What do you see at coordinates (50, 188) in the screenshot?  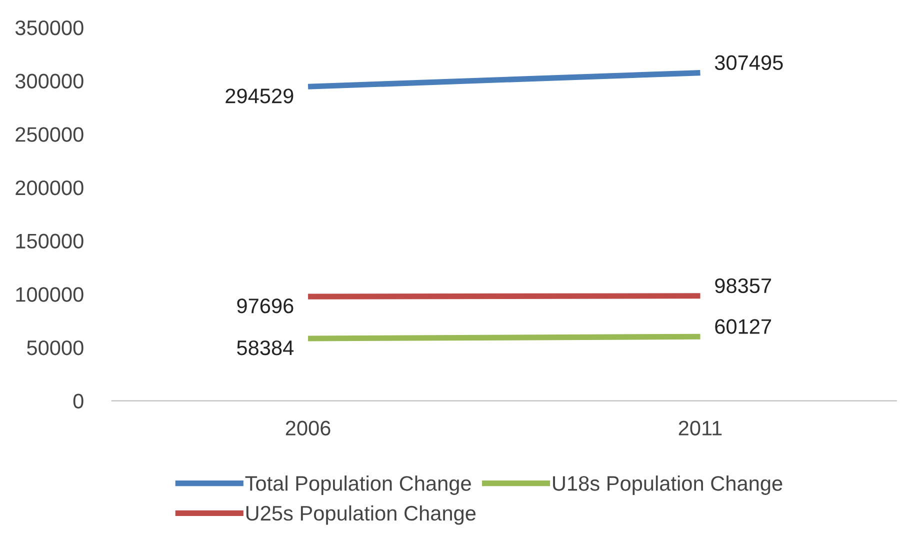 I see `y-tick-label: 200000` at bounding box center [50, 188].